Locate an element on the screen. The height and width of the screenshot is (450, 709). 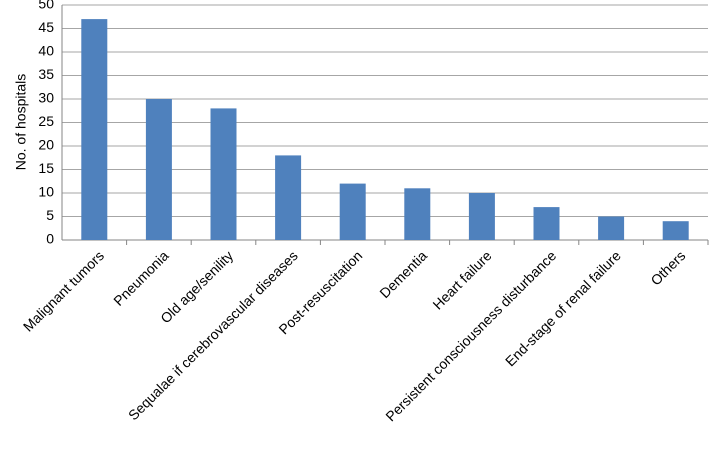
y-axis-label: No. of hospitals is located at coordinates (21, 122).